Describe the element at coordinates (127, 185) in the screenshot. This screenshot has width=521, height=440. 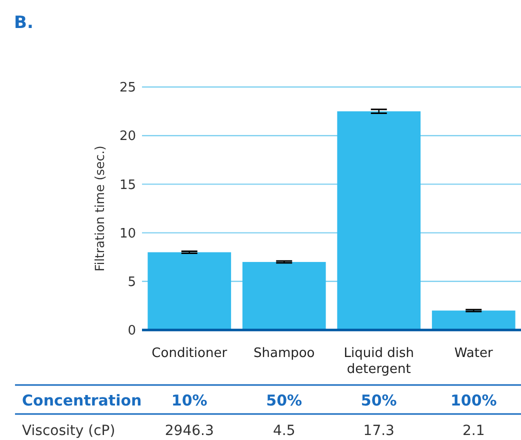
I see `y-tick-label: 15` at that location.